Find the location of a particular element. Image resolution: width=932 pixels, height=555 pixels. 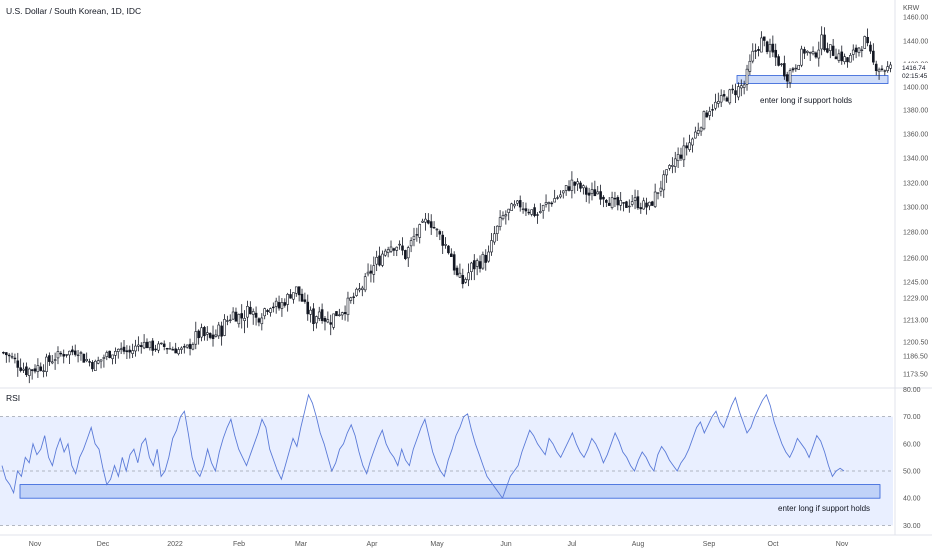

time-tick-label: May is located at coordinates (437, 544).